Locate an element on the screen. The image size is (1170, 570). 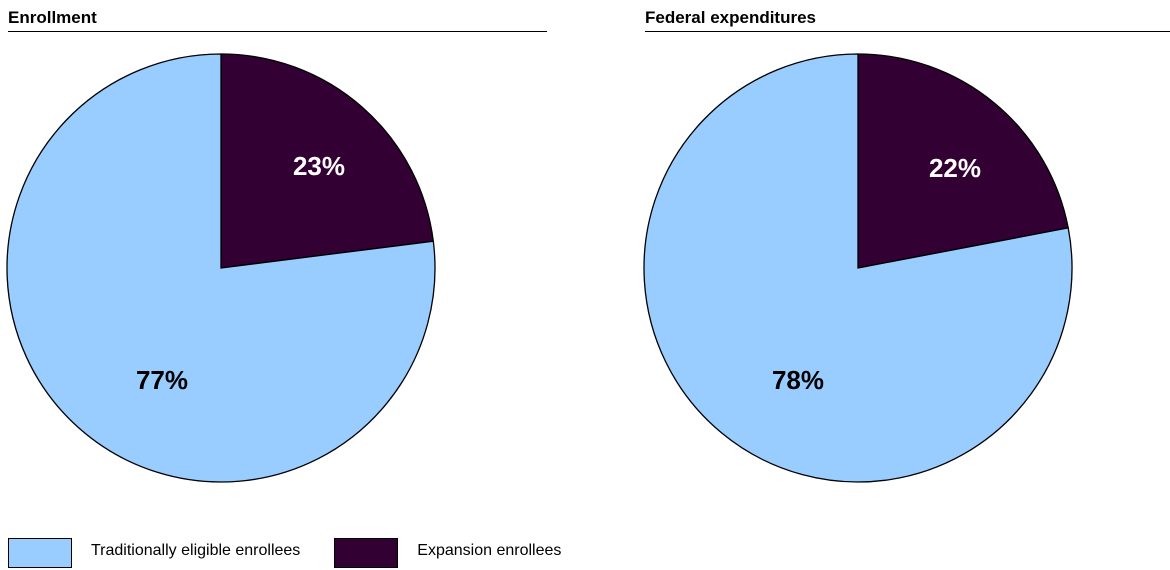
legend-label-expansion: Expansion enrollees is located at coordinates (489, 550).